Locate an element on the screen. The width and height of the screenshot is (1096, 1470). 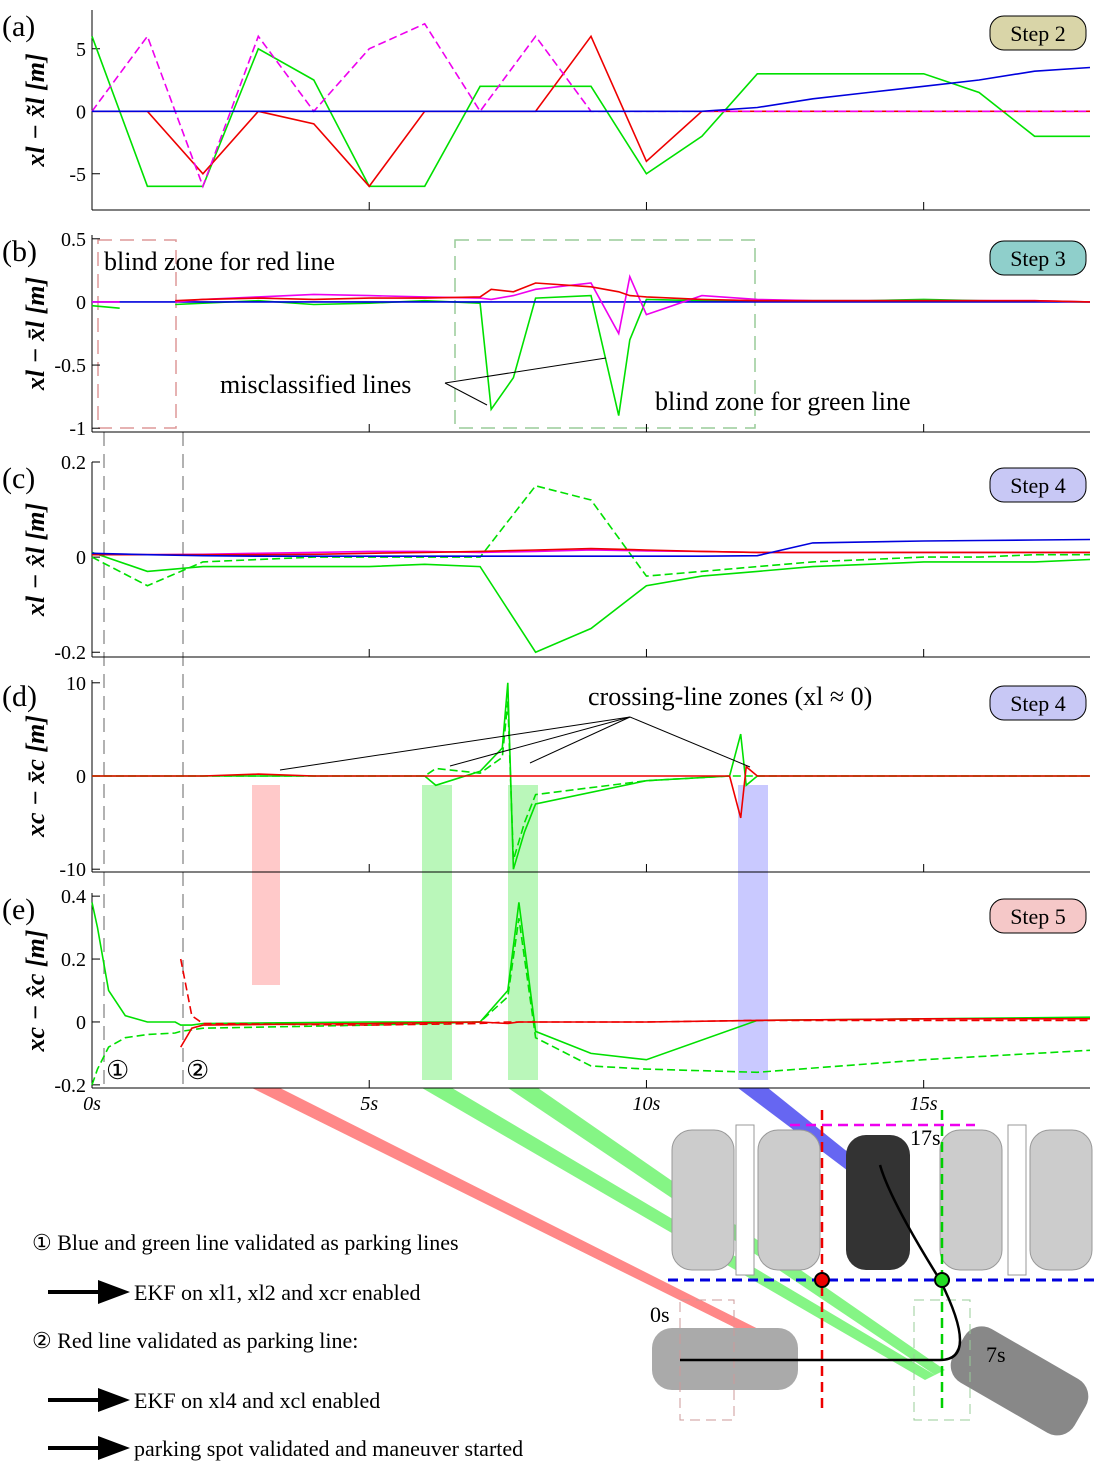
panel-label: (d) is located at coordinates (19, 696).